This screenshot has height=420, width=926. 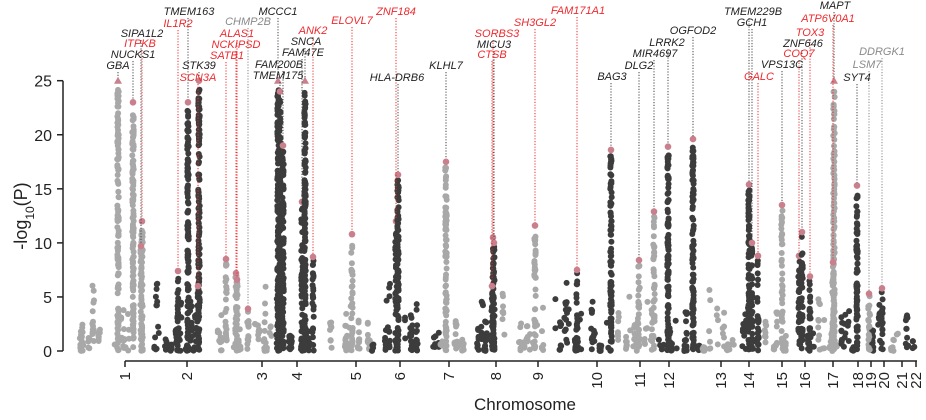 I want to click on chromosome-label: 1, so click(x=125, y=376).